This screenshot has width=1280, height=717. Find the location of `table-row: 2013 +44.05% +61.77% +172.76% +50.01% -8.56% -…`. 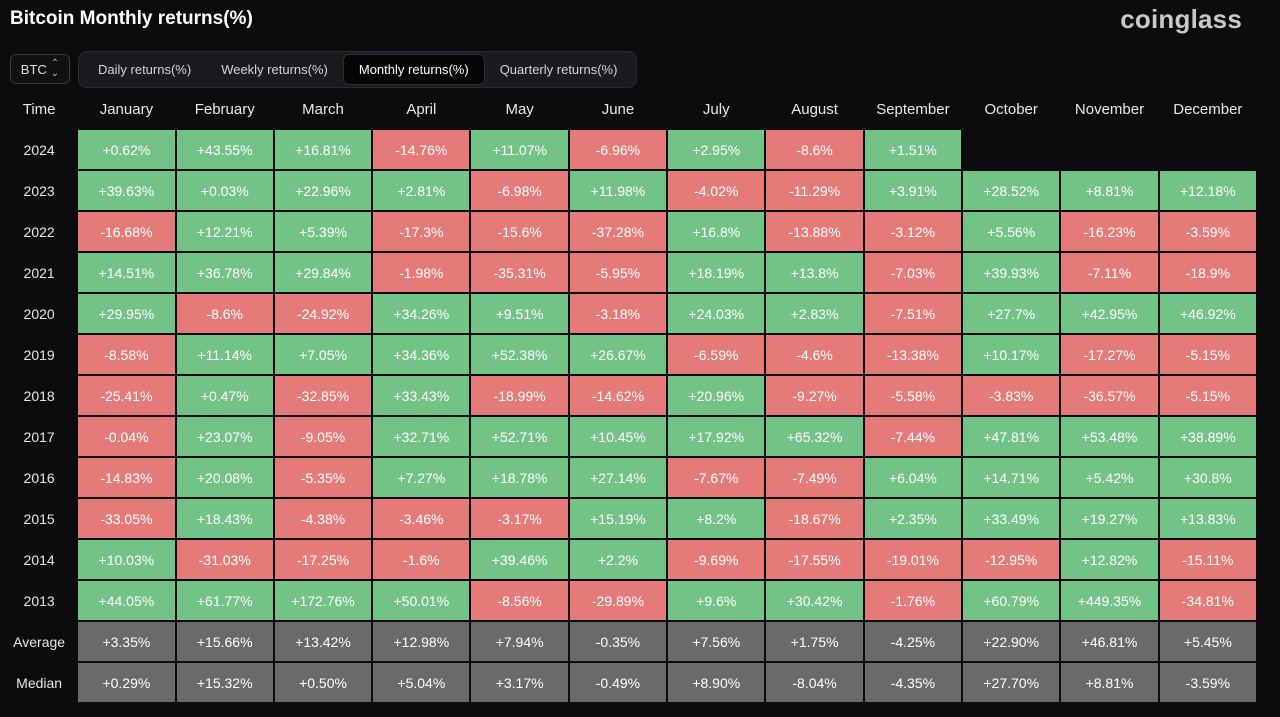

table-row: 2013 +44.05% +61.77% +172.76% +50.01% -8.56% -… is located at coordinates (629, 600).